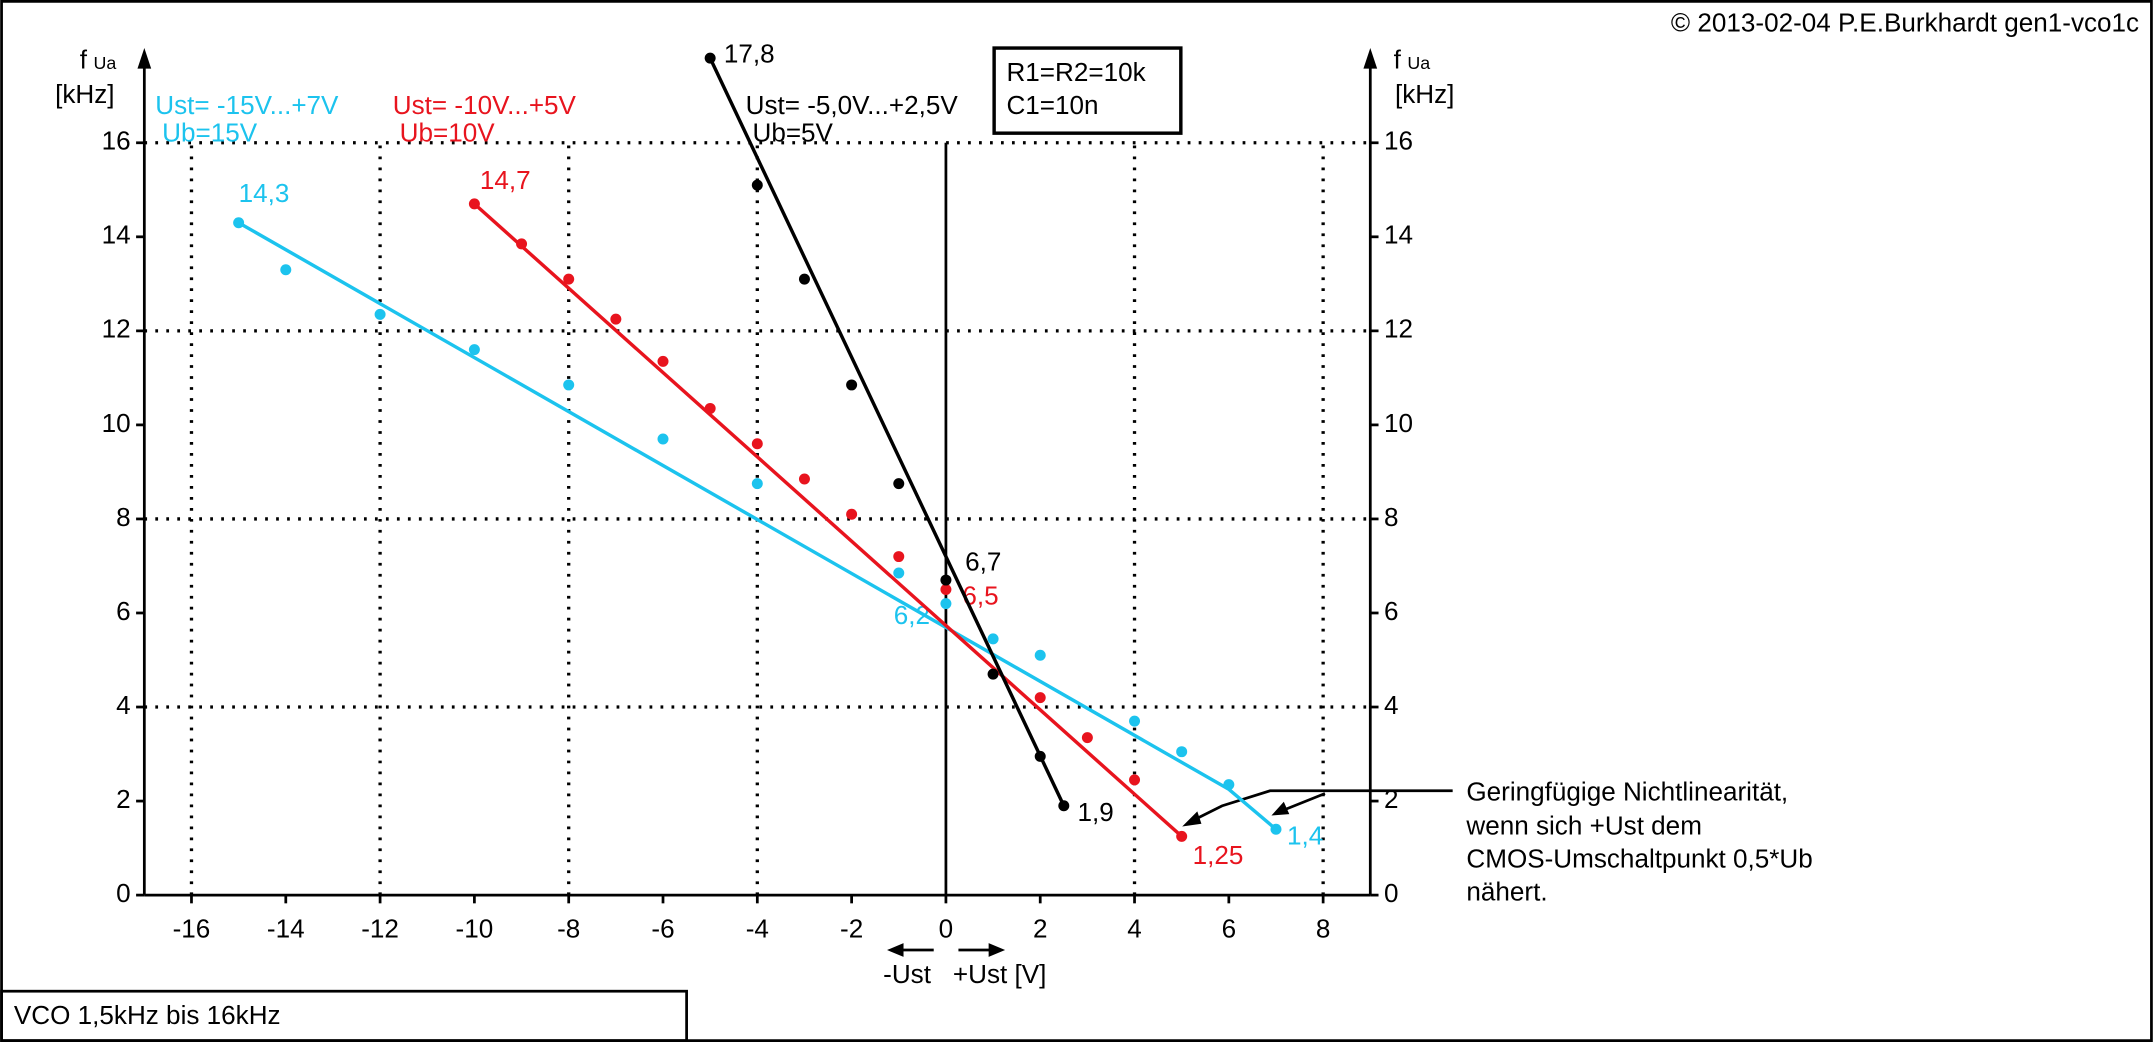 The height and width of the screenshot is (1042, 2153). What do you see at coordinates (1391, 705) in the screenshot?
I see `y2-tick-label: 4` at bounding box center [1391, 705].